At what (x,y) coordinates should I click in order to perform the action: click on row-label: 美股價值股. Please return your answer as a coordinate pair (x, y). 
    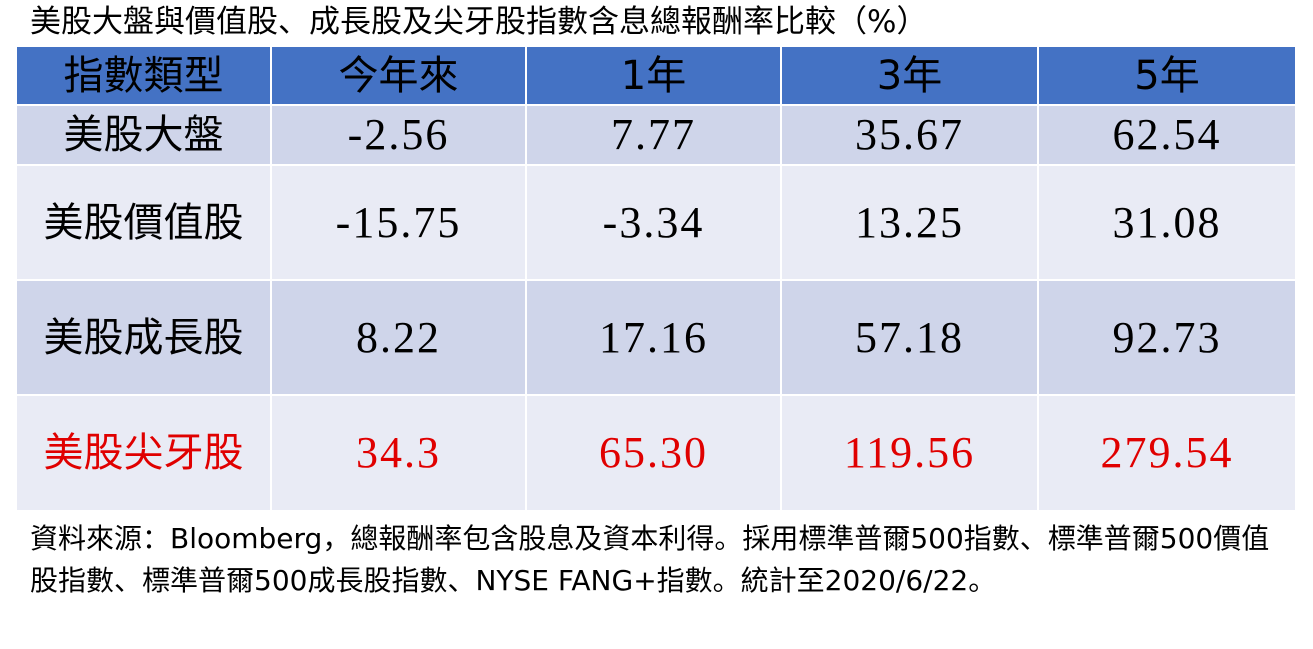
    Looking at the image, I should click on (143, 222).